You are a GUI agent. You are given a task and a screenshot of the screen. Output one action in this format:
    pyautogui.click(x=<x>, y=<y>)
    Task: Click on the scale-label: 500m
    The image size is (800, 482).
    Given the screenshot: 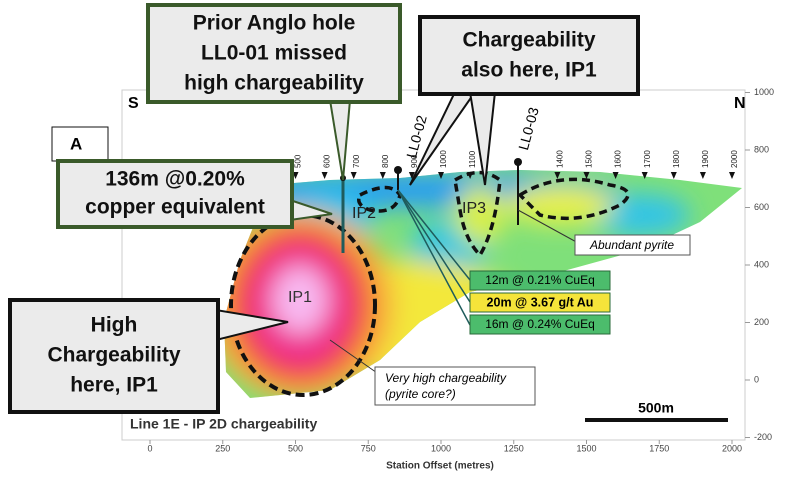 What is the action you would take?
    pyautogui.click(x=656, y=408)
    